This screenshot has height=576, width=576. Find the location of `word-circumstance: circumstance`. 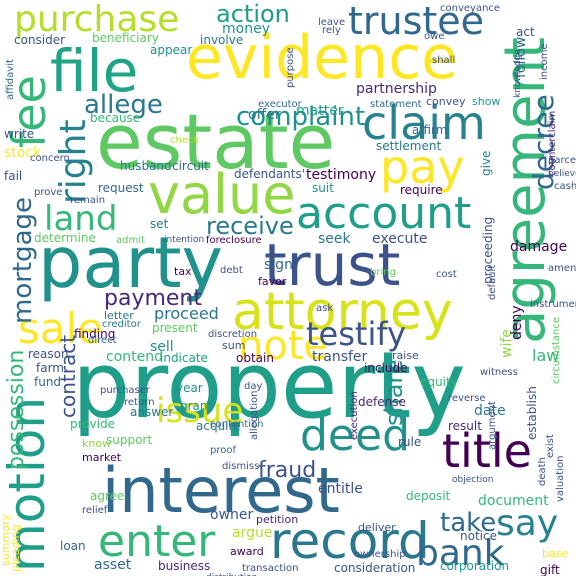

word-circumstance: circumstance is located at coordinates (556, 350).